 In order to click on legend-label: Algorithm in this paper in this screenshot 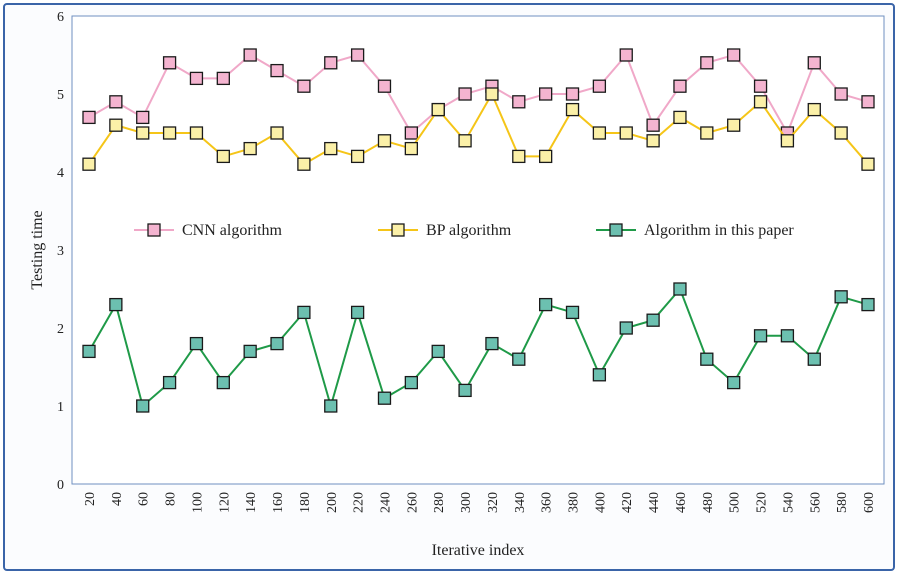, I will do `click(719, 230)`.